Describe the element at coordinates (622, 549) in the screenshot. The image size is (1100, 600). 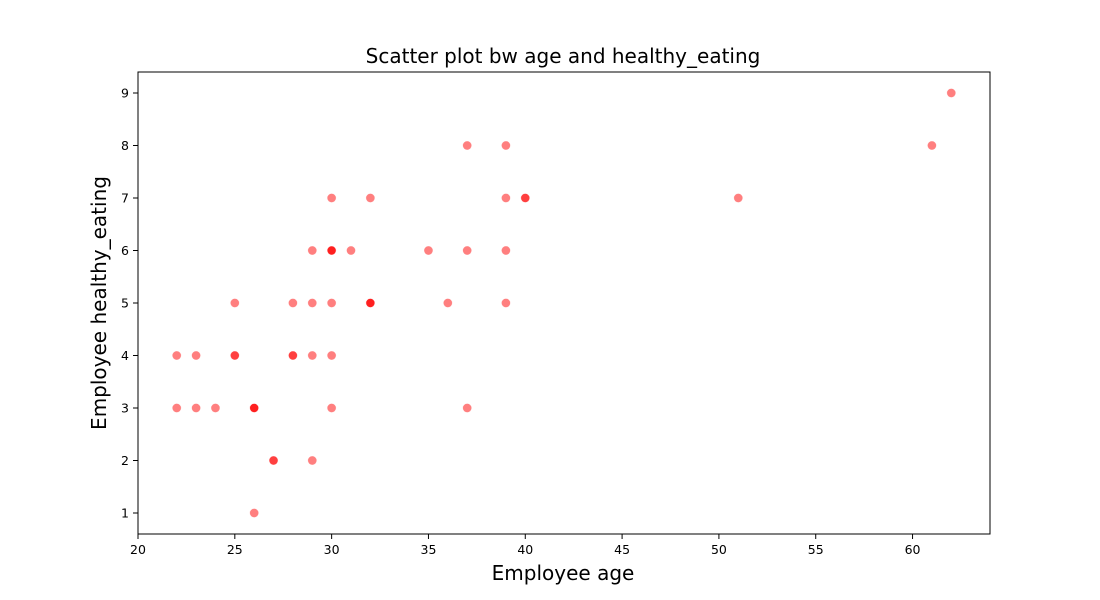
I see `x-tick-label: 45` at that location.